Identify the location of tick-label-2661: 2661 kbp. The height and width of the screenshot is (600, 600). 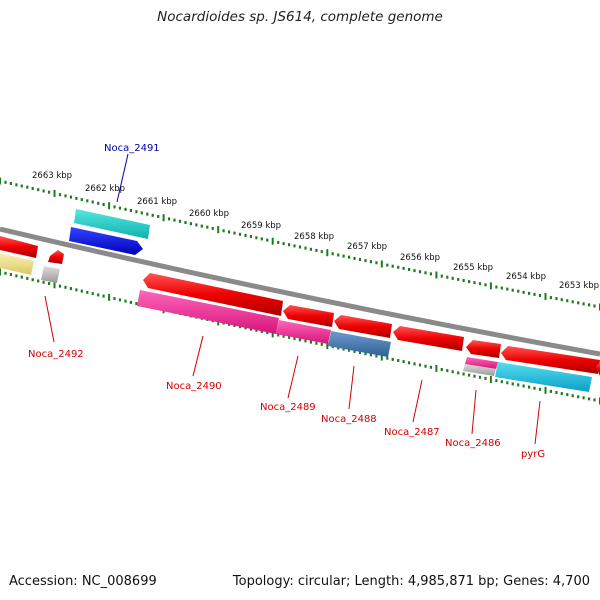
(157, 202).